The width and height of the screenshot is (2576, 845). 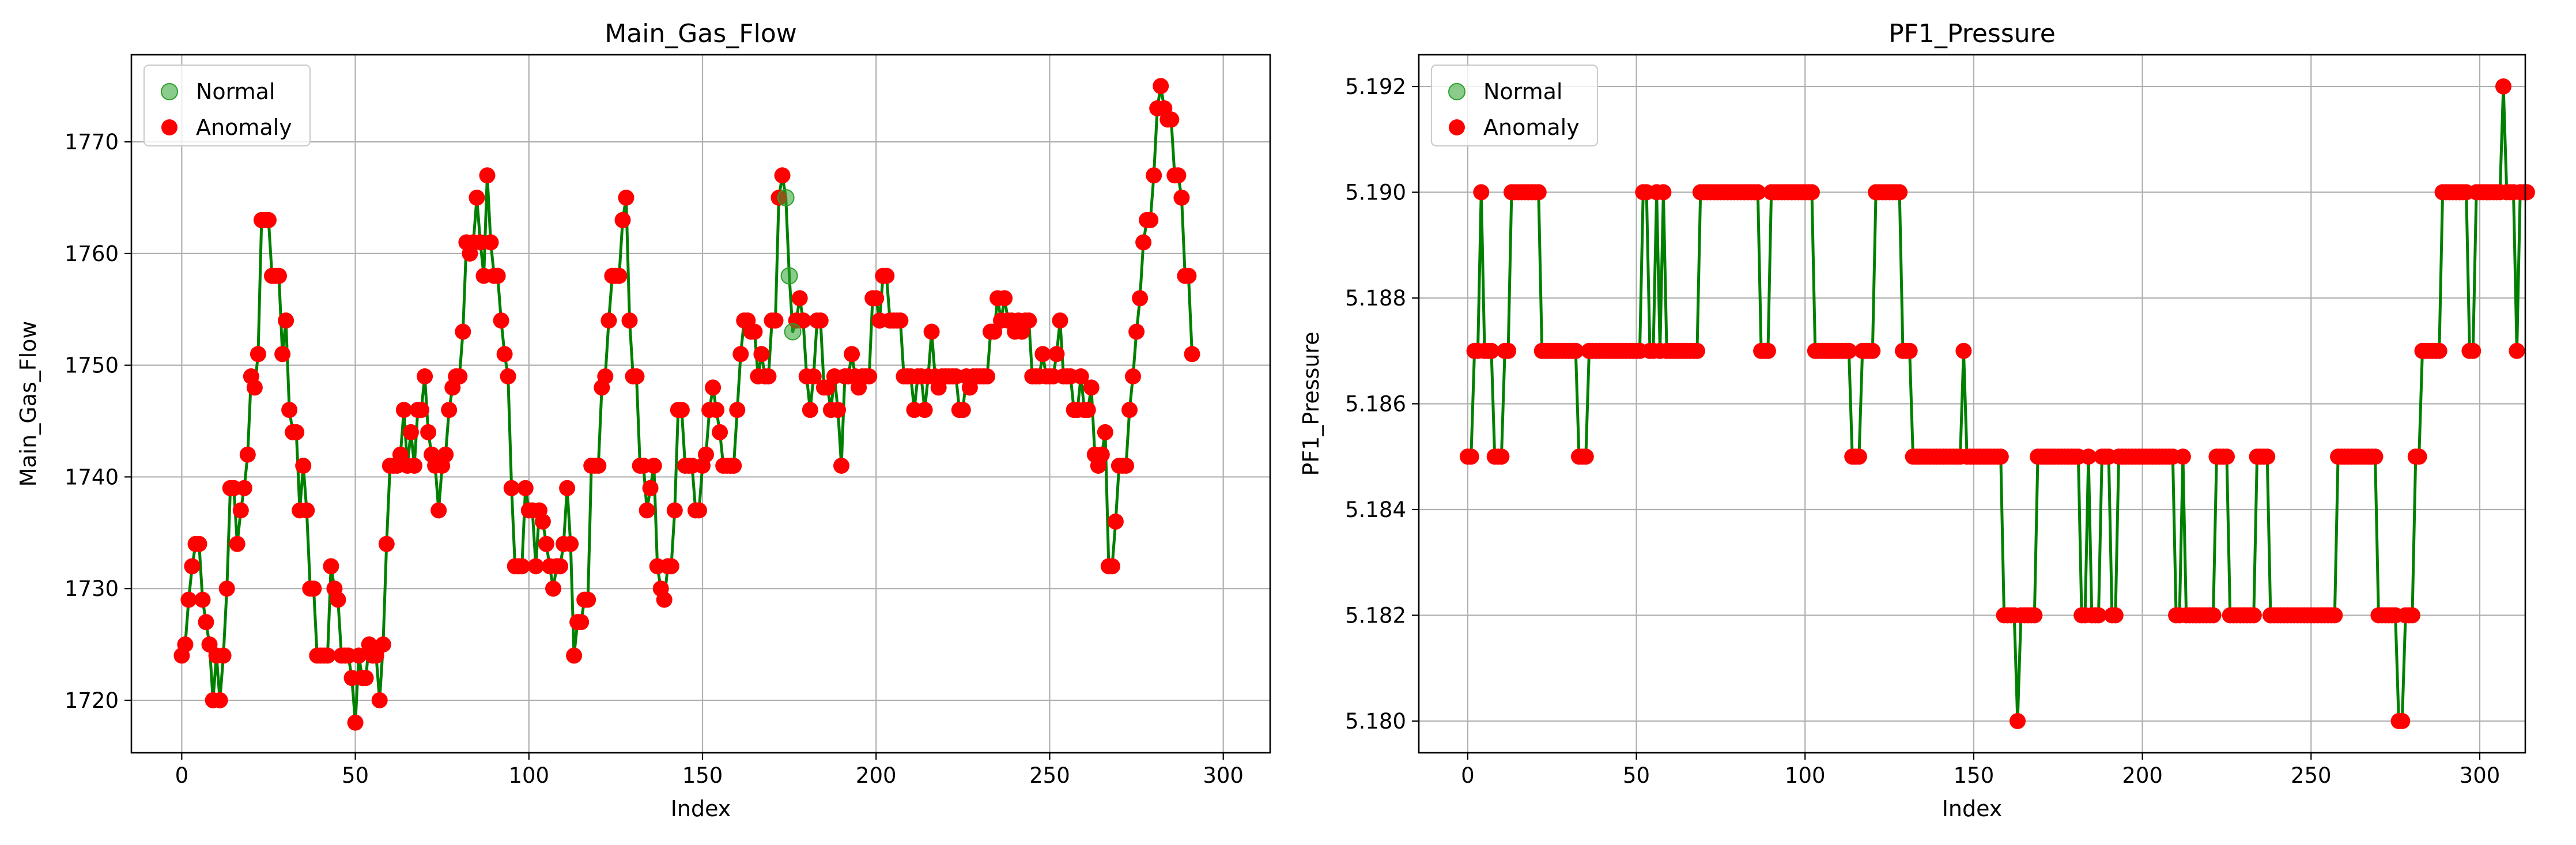 I want to click on chart-title: PF1_Pressure, so click(x=1972, y=33).